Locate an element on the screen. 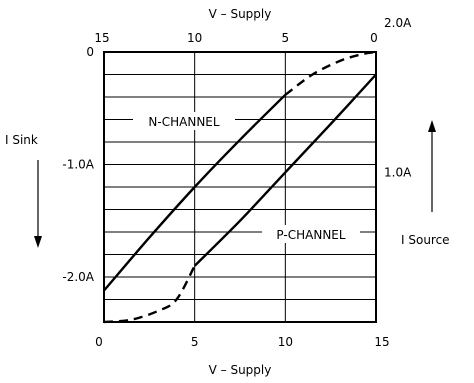 The image size is (474, 383). y-right-axis-label: I Source is located at coordinates (425, 240).